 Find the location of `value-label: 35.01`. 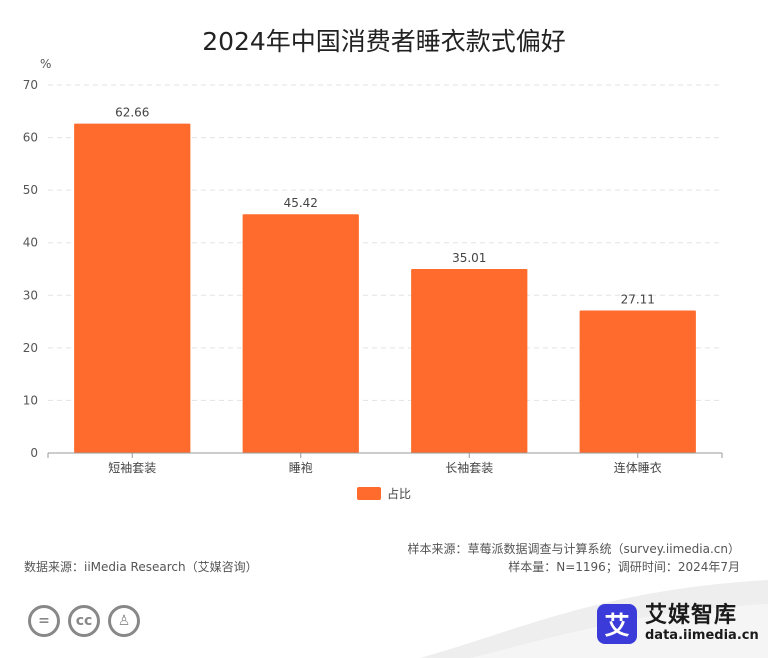

value-label: 35.01 is located at coordinates (469, 258).